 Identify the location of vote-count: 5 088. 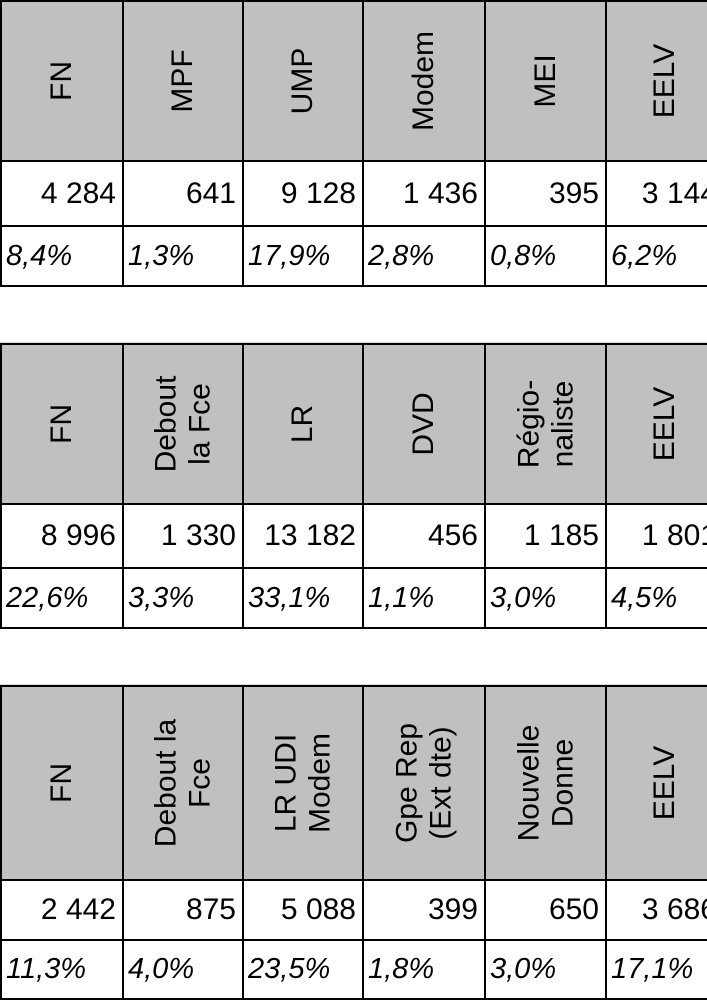
(318, 909).